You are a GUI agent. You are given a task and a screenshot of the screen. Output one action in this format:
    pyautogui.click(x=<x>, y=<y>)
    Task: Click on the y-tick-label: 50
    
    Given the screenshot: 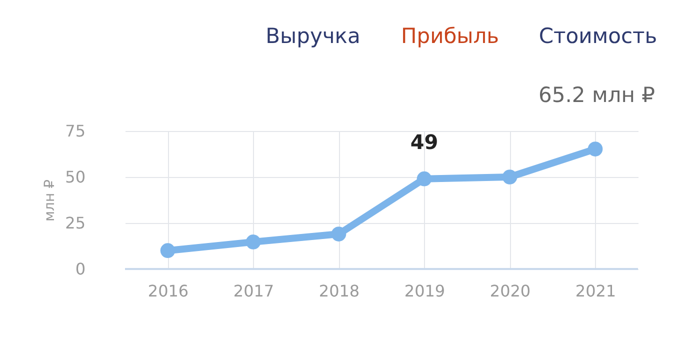 What is the action you would take?
    pyautogui.click(x=75, y=177)
    